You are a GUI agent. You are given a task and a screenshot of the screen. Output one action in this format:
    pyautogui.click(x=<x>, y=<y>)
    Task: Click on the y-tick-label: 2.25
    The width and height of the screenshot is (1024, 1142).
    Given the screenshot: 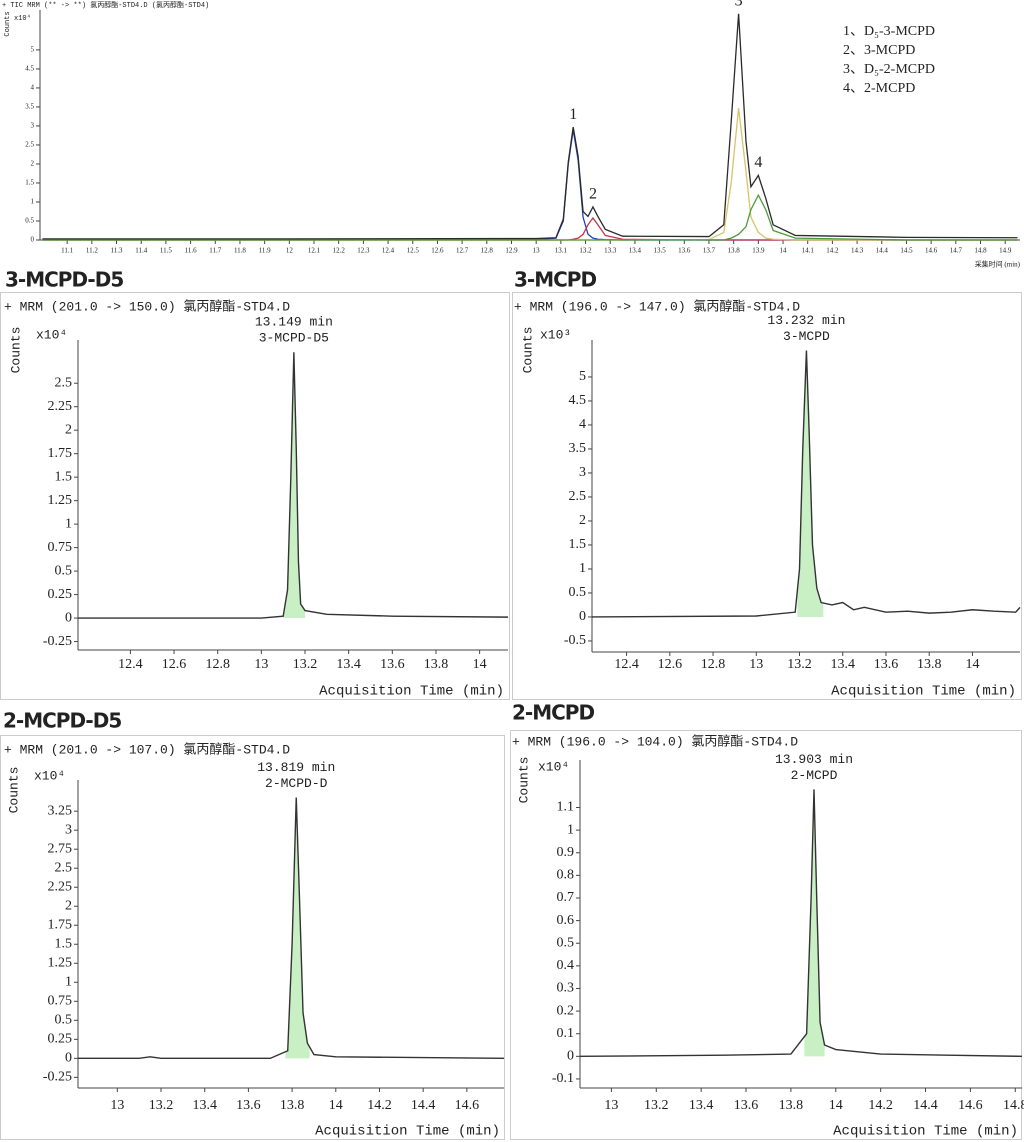 What is the action you would take?
    pyautogui.click(x=60, y=406)
    